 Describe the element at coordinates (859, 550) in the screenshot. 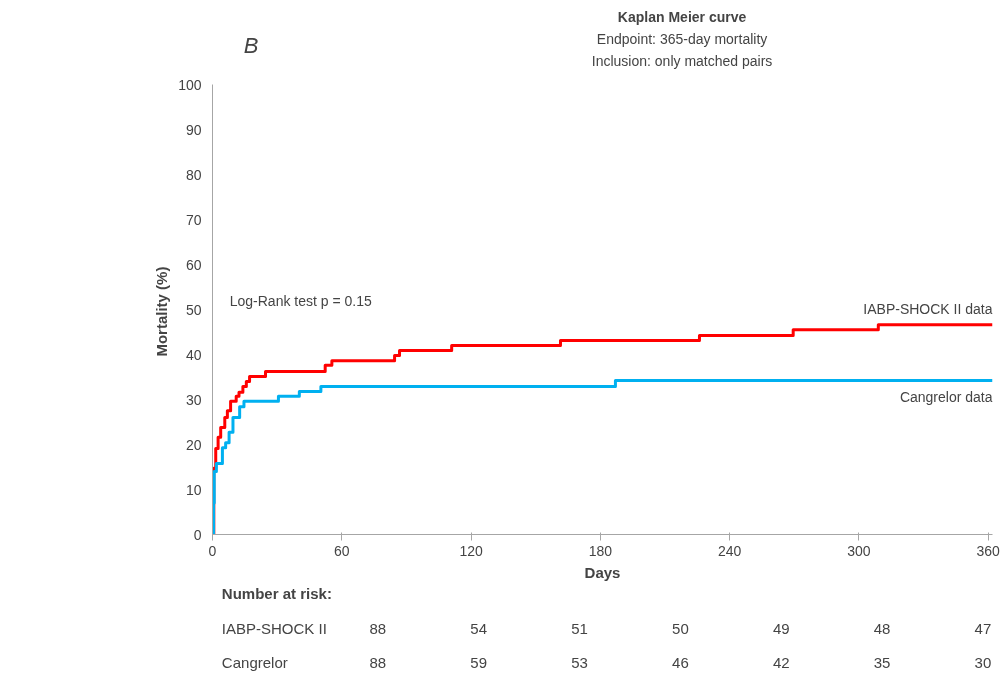

I see `x-tick-label: 300` at that location.